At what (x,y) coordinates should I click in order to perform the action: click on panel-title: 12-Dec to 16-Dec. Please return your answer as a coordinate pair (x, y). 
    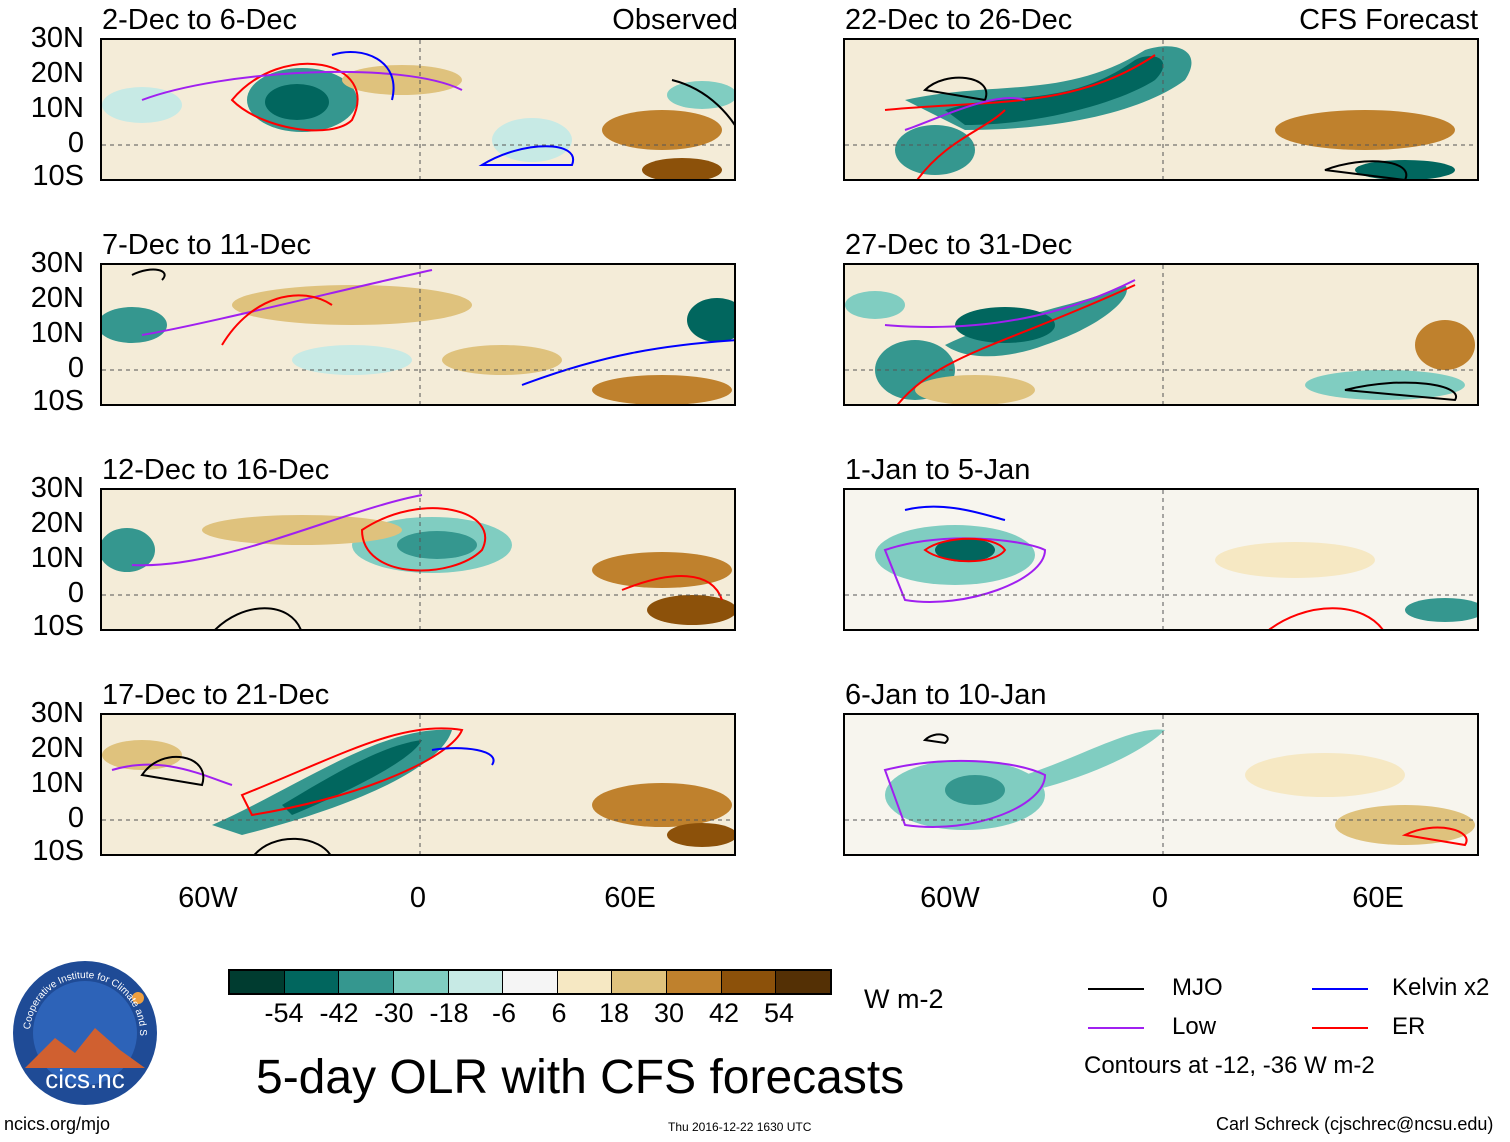
    Looking at the image, I should click on (216, 470).